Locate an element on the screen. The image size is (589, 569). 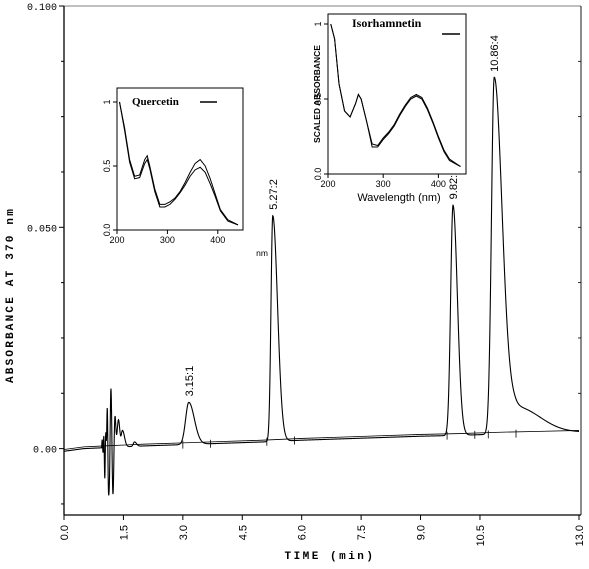
x-tick-label: 1.5 is located at coordinates (124, 532).